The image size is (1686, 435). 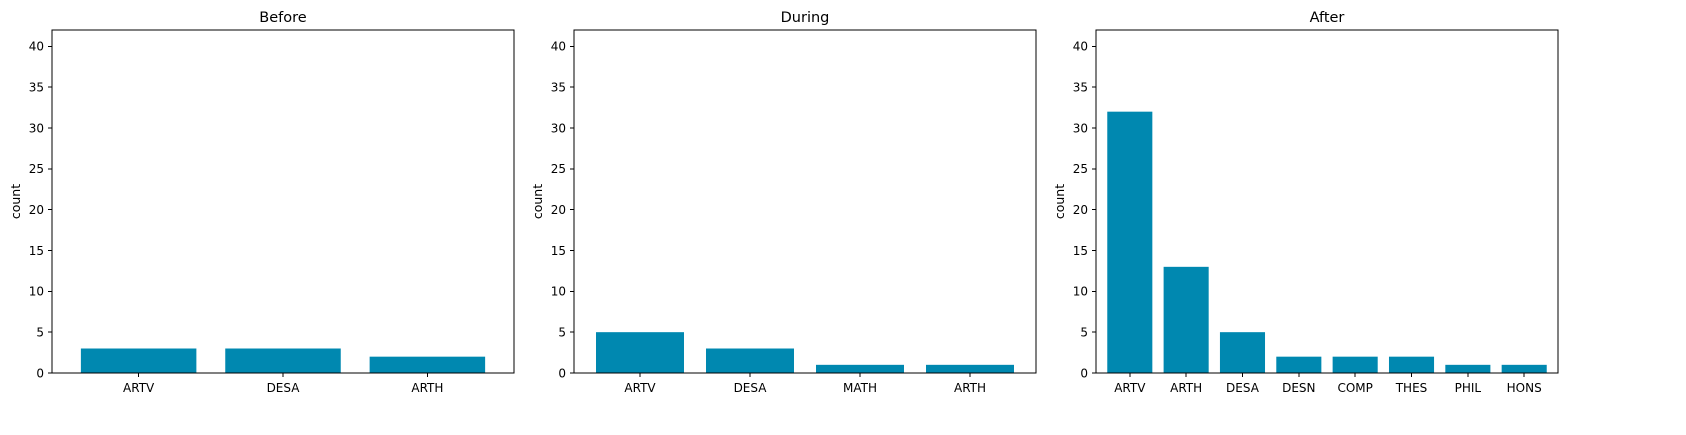 I want to click on bar-thes, so click(x=1411, y=364).